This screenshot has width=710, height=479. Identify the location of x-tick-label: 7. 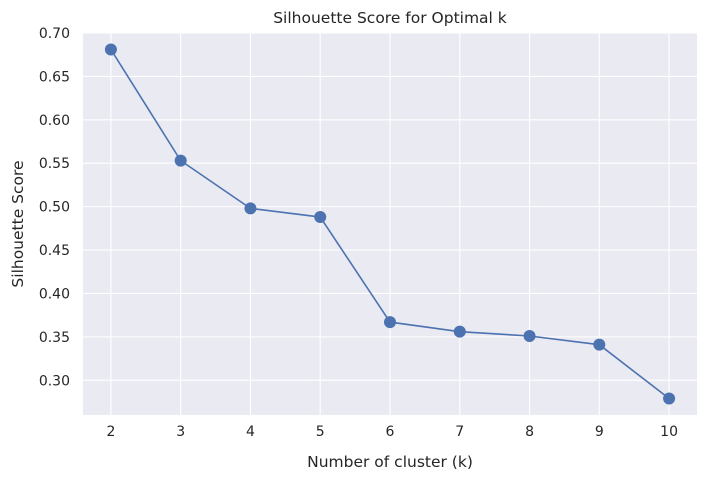
(459, 432).